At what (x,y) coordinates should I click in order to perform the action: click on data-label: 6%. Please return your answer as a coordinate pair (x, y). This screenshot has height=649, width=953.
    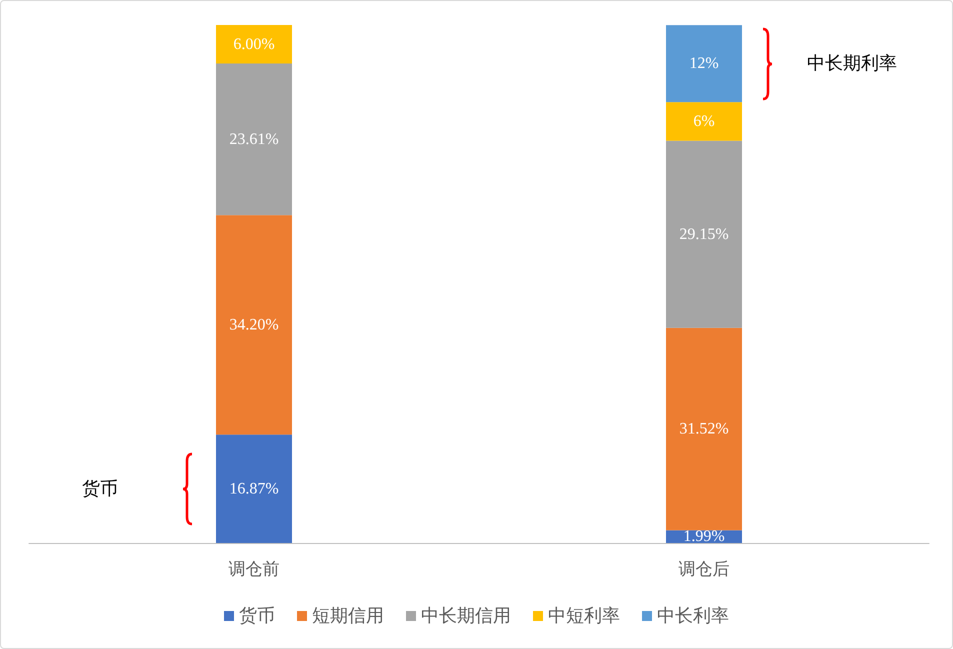
    Looking at the image, I should click on (704, 121).